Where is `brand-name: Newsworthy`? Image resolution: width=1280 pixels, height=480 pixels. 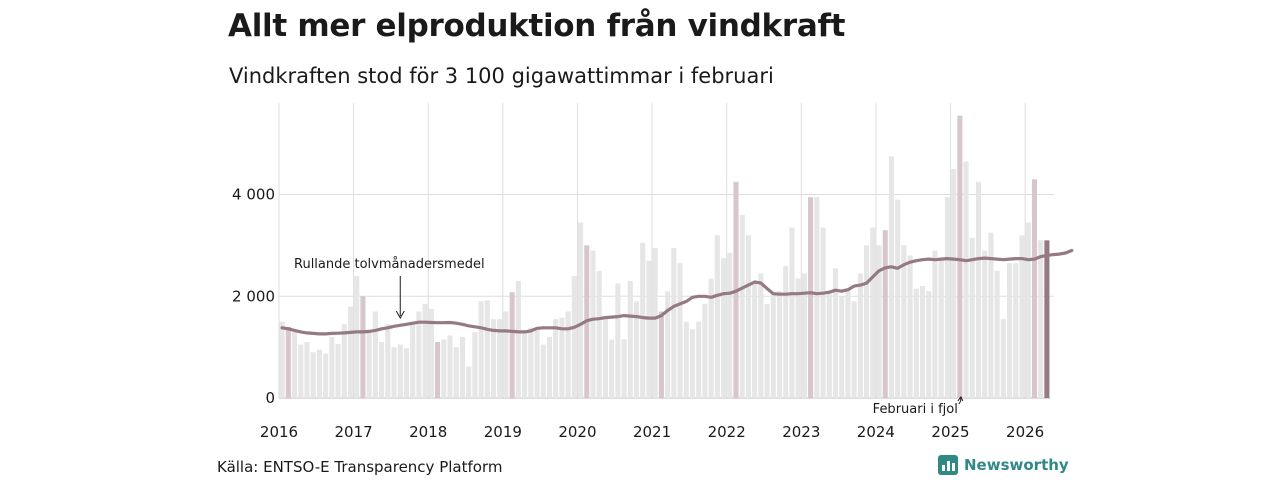 brand-name: Newsworthy is located at coordinates (1016, 465).